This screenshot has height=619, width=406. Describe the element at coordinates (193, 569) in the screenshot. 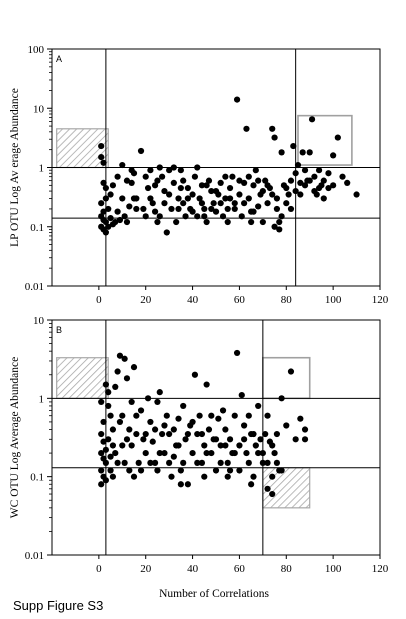

I see `panel-b-x-tick-label-2: 40` at that location.